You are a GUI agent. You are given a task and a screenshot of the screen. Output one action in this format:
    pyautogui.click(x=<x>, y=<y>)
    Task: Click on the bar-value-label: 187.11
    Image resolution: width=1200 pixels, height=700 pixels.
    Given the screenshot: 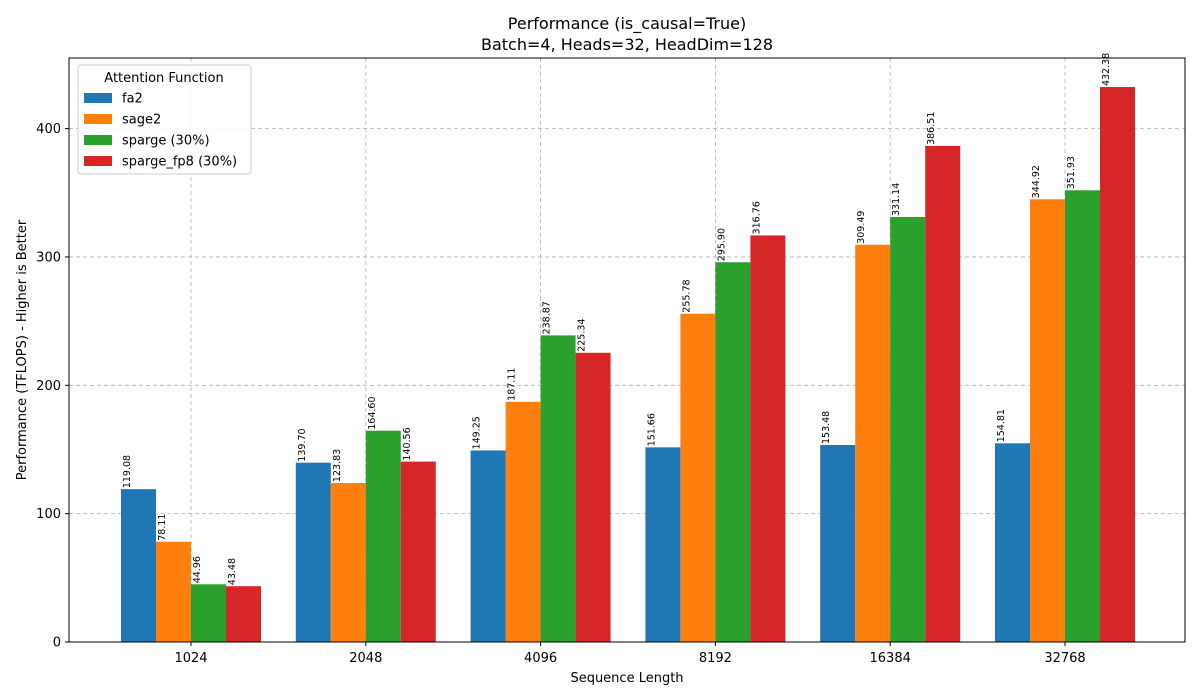 What is the action you would take?
    pyautogui.click(x=512, y=384)
    